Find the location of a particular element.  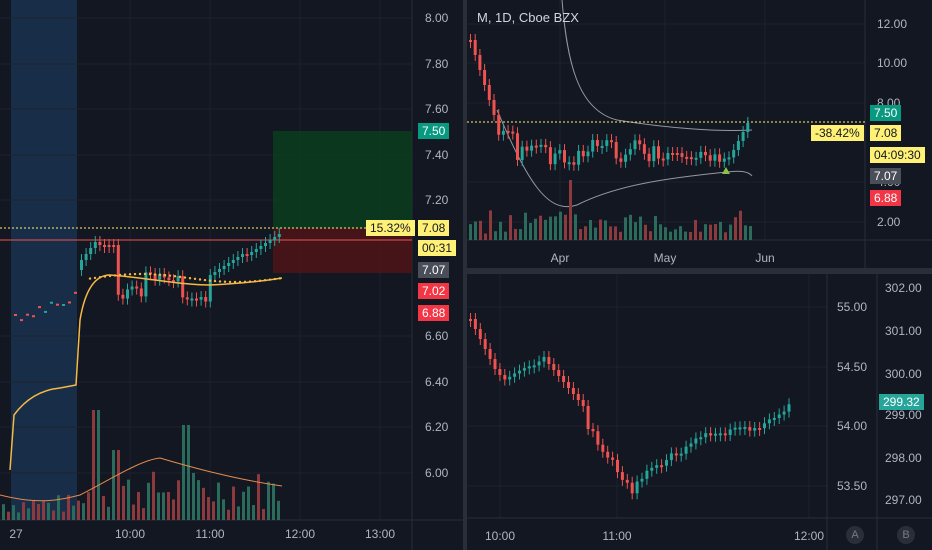

left-price-tick: 6.60 is located at coordinates (437, 336).